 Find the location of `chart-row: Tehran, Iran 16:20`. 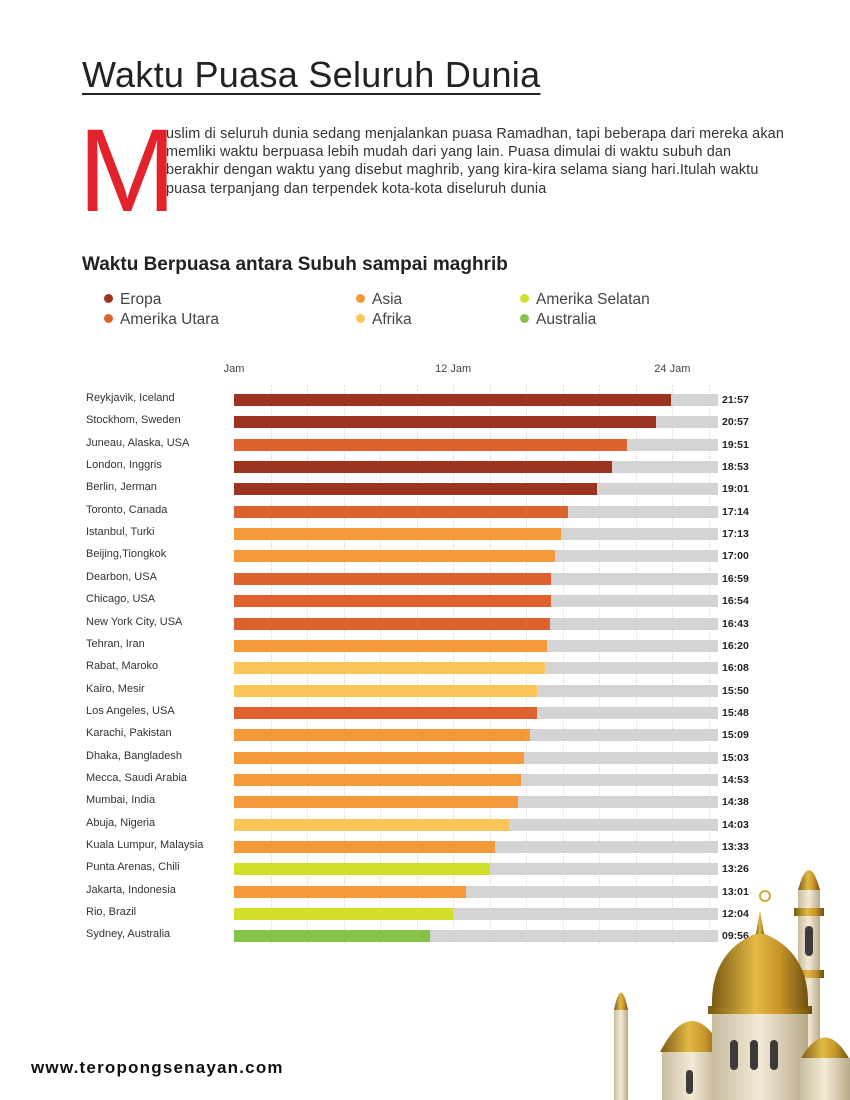

chart-row: Tehran, Iran 16:20 is located at coordinates (425, 646).